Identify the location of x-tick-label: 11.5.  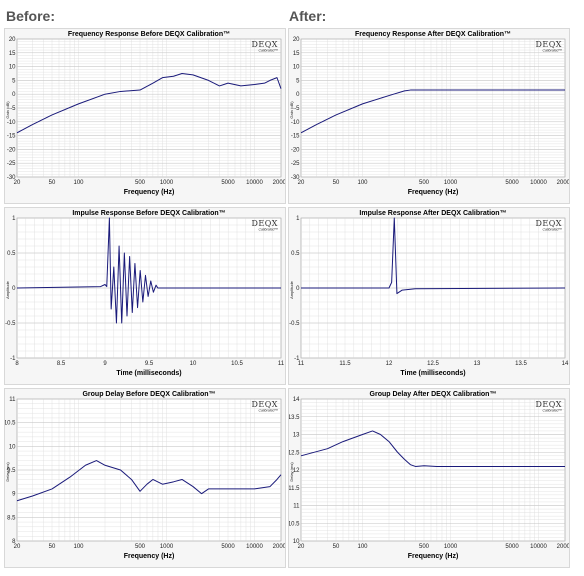
(345, 364).